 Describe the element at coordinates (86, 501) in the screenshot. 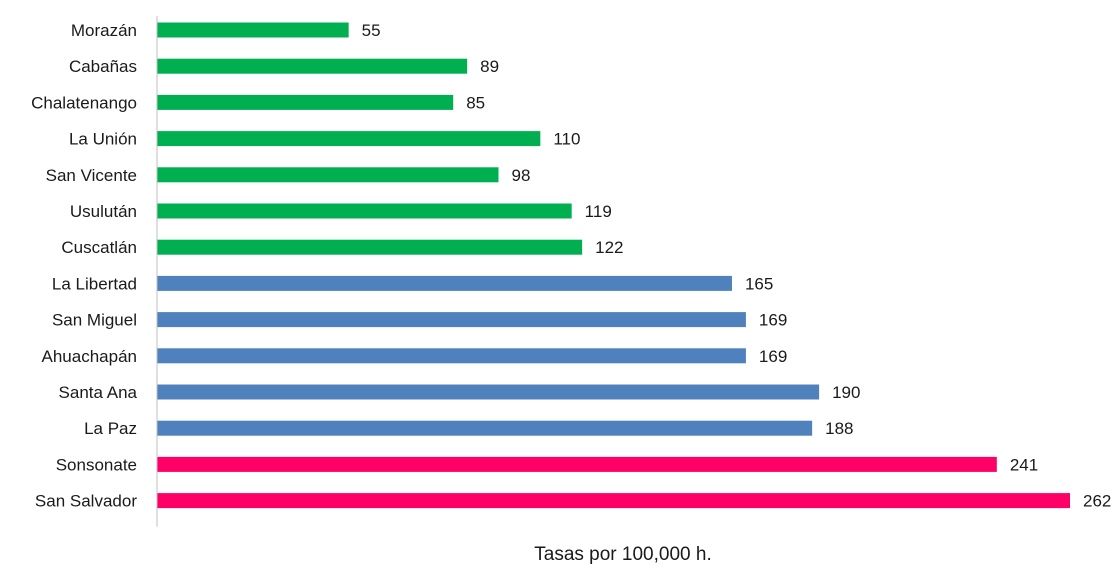

I see `category-label: San Salvador` at that location.